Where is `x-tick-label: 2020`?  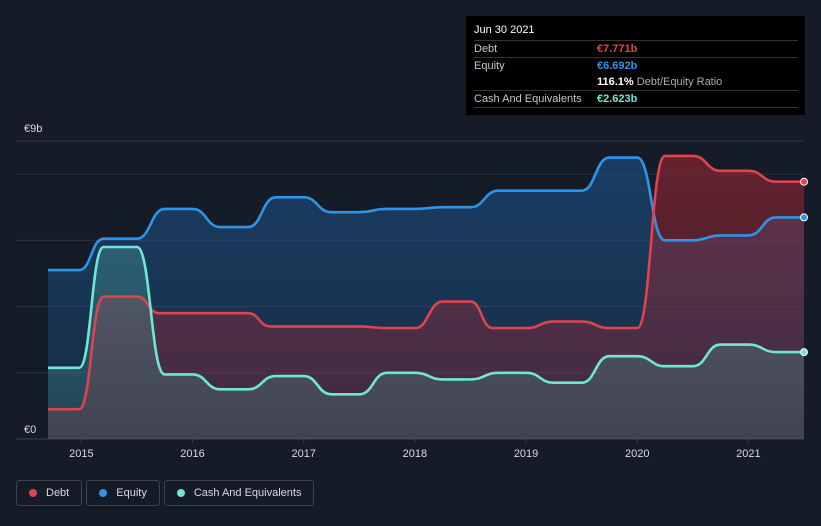
x-tick-label: 2020 is located at coordinates (637, 454).